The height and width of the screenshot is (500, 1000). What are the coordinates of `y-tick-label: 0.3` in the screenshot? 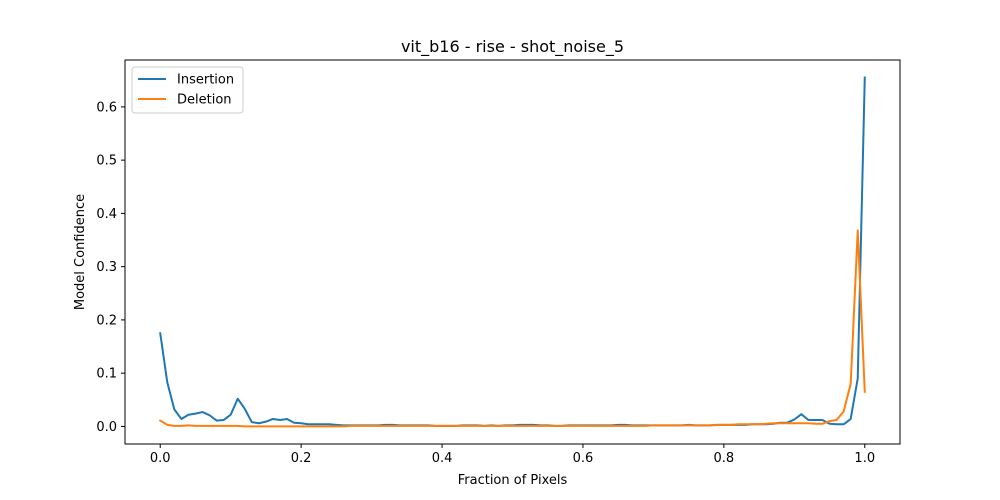 It's located at (106, 267).